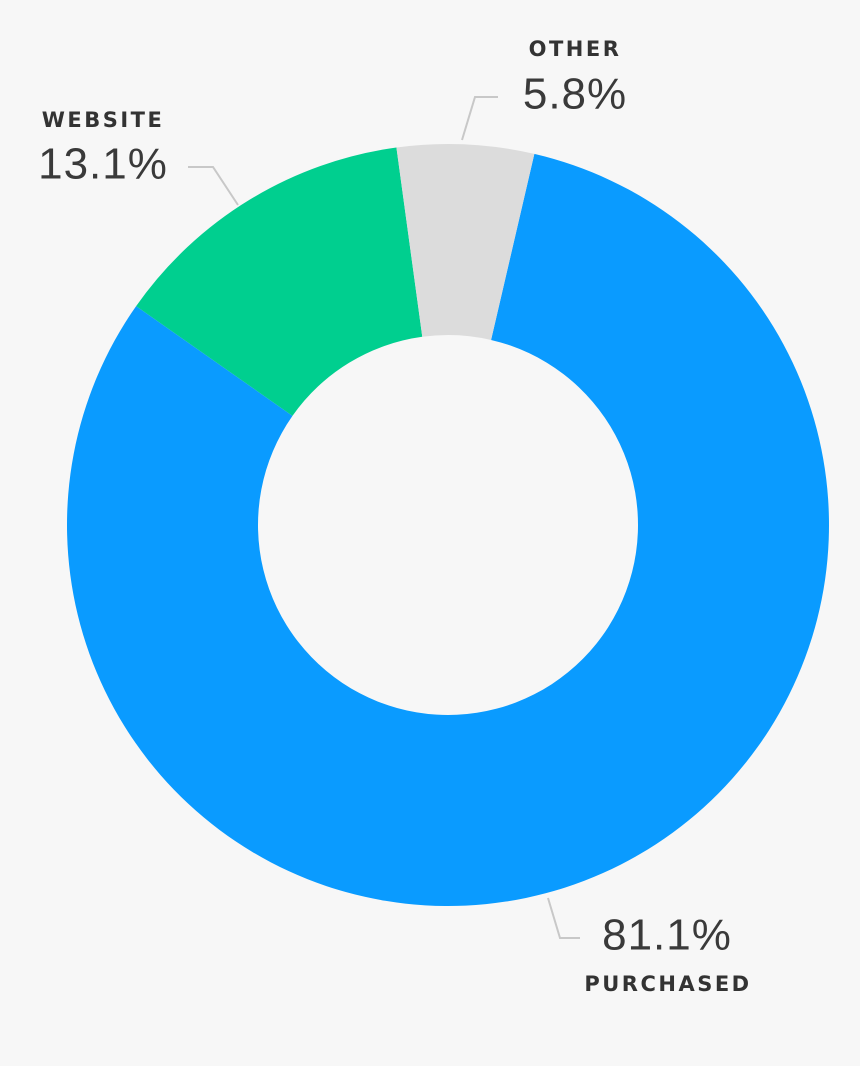  I want to click on slice-category-label: PURCHASED, so click(667, 984).